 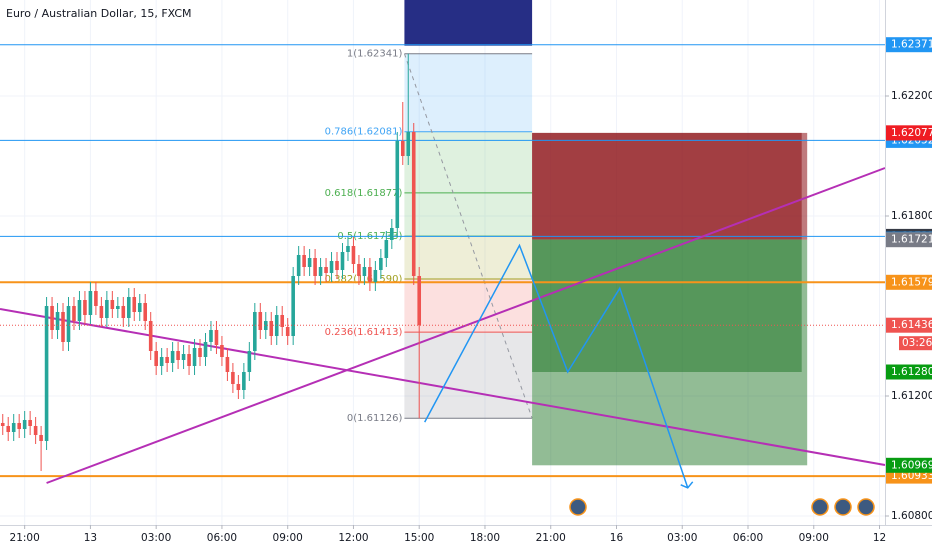 I want to click on target-badge, so click(x=909, y=465).